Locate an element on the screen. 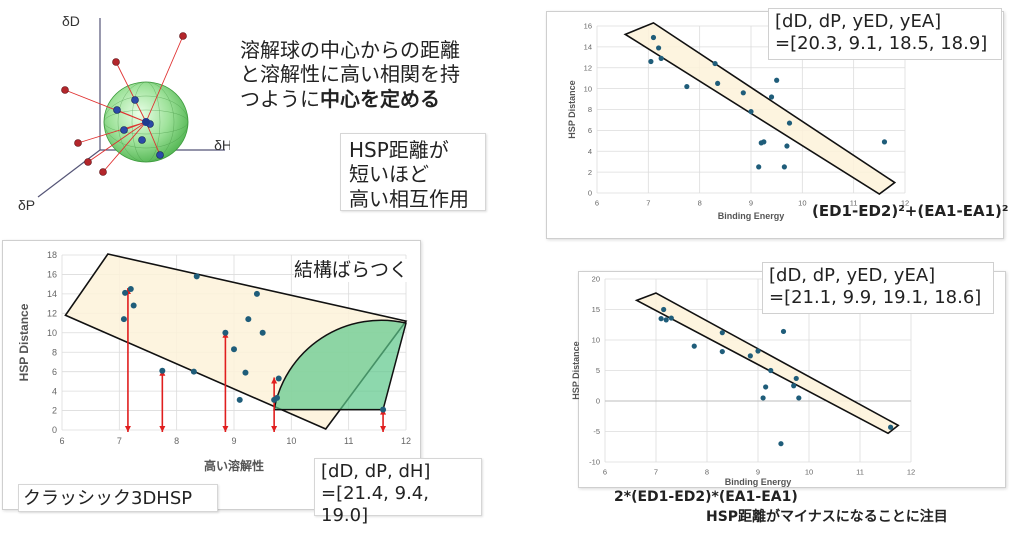 The image size is (1024, 537). intro-line-3: つように中心を定める is located at coordinates (350, 99).